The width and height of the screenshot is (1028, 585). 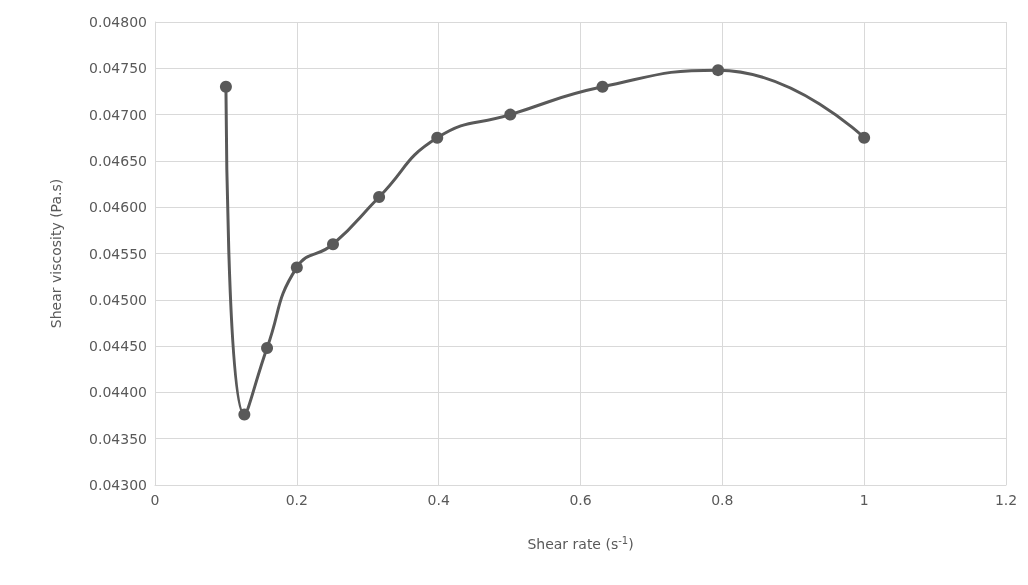 What do you see at coordinates (722, 500) in the screenshot?
I see `x-tick-label: 0.8` at bounding box center [722, 500].